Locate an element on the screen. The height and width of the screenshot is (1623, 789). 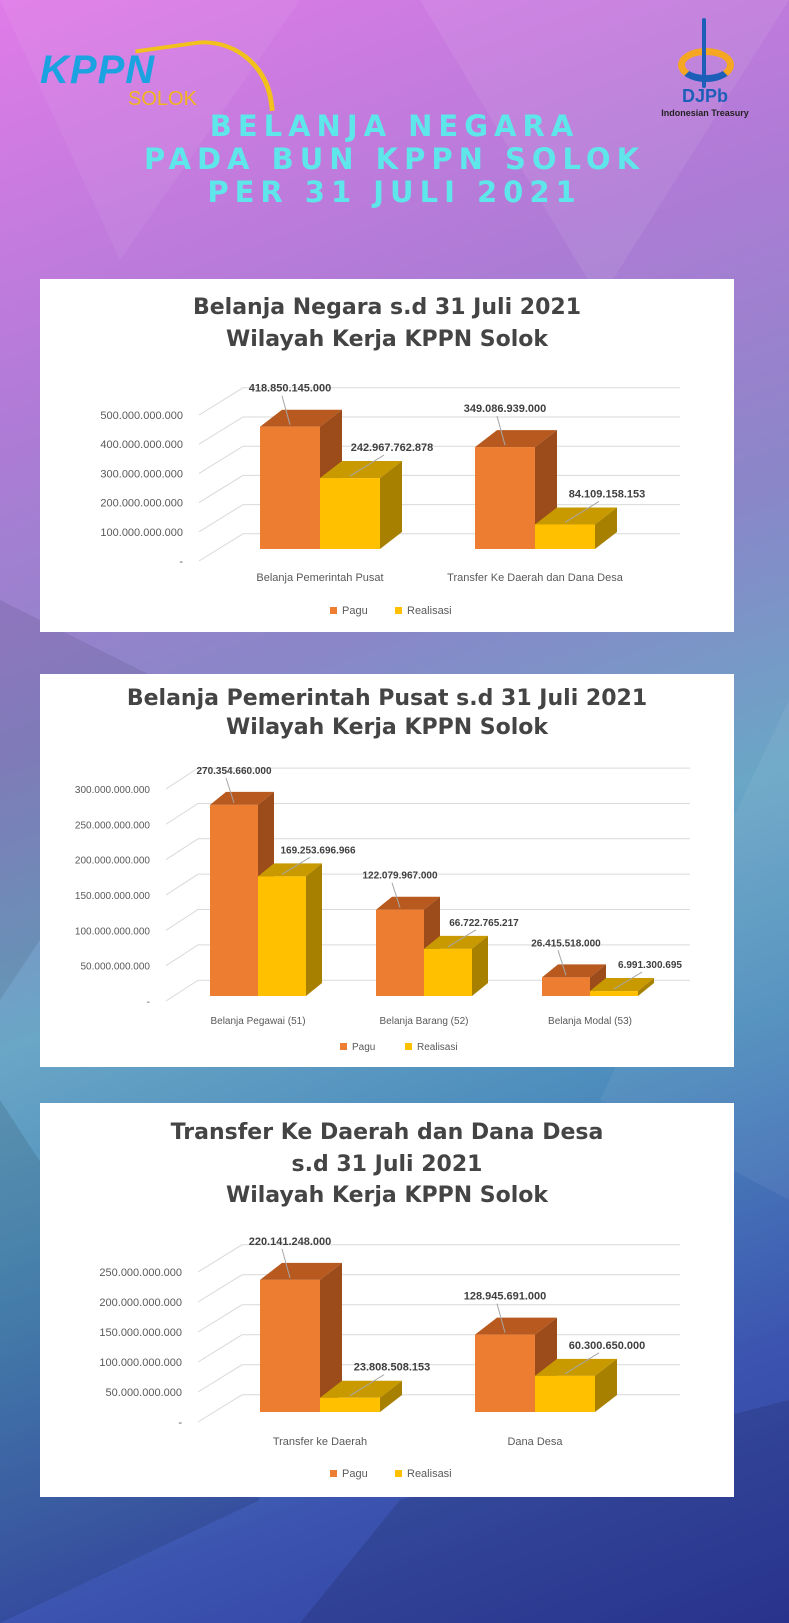
chart-title: Transfer Ke Daerah dan Dana Desa is located at coordinates (387, 1132).